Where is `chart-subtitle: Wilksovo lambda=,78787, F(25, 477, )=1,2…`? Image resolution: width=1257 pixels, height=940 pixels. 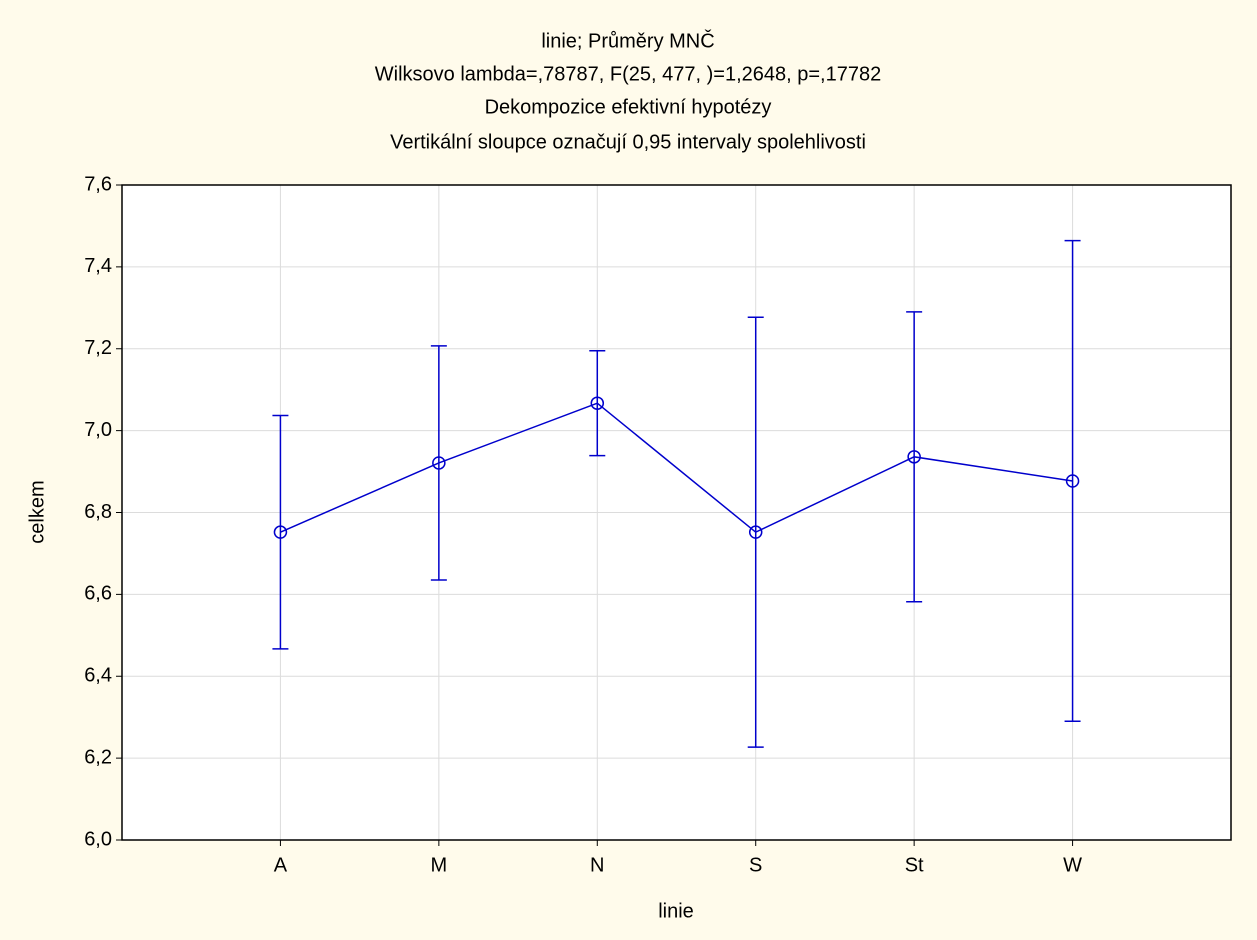 chart-subtitle: Wilksovo lambda=,78787, F(25, 477, )=1,2… is located at coordinates (628, 74).